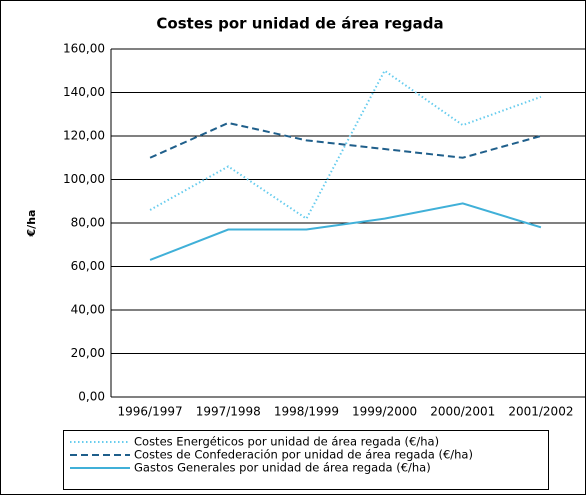 The width and height of the screenshot is (586, 499). I want to click on x-tick-label: 1996/1997, so click(150, 412).